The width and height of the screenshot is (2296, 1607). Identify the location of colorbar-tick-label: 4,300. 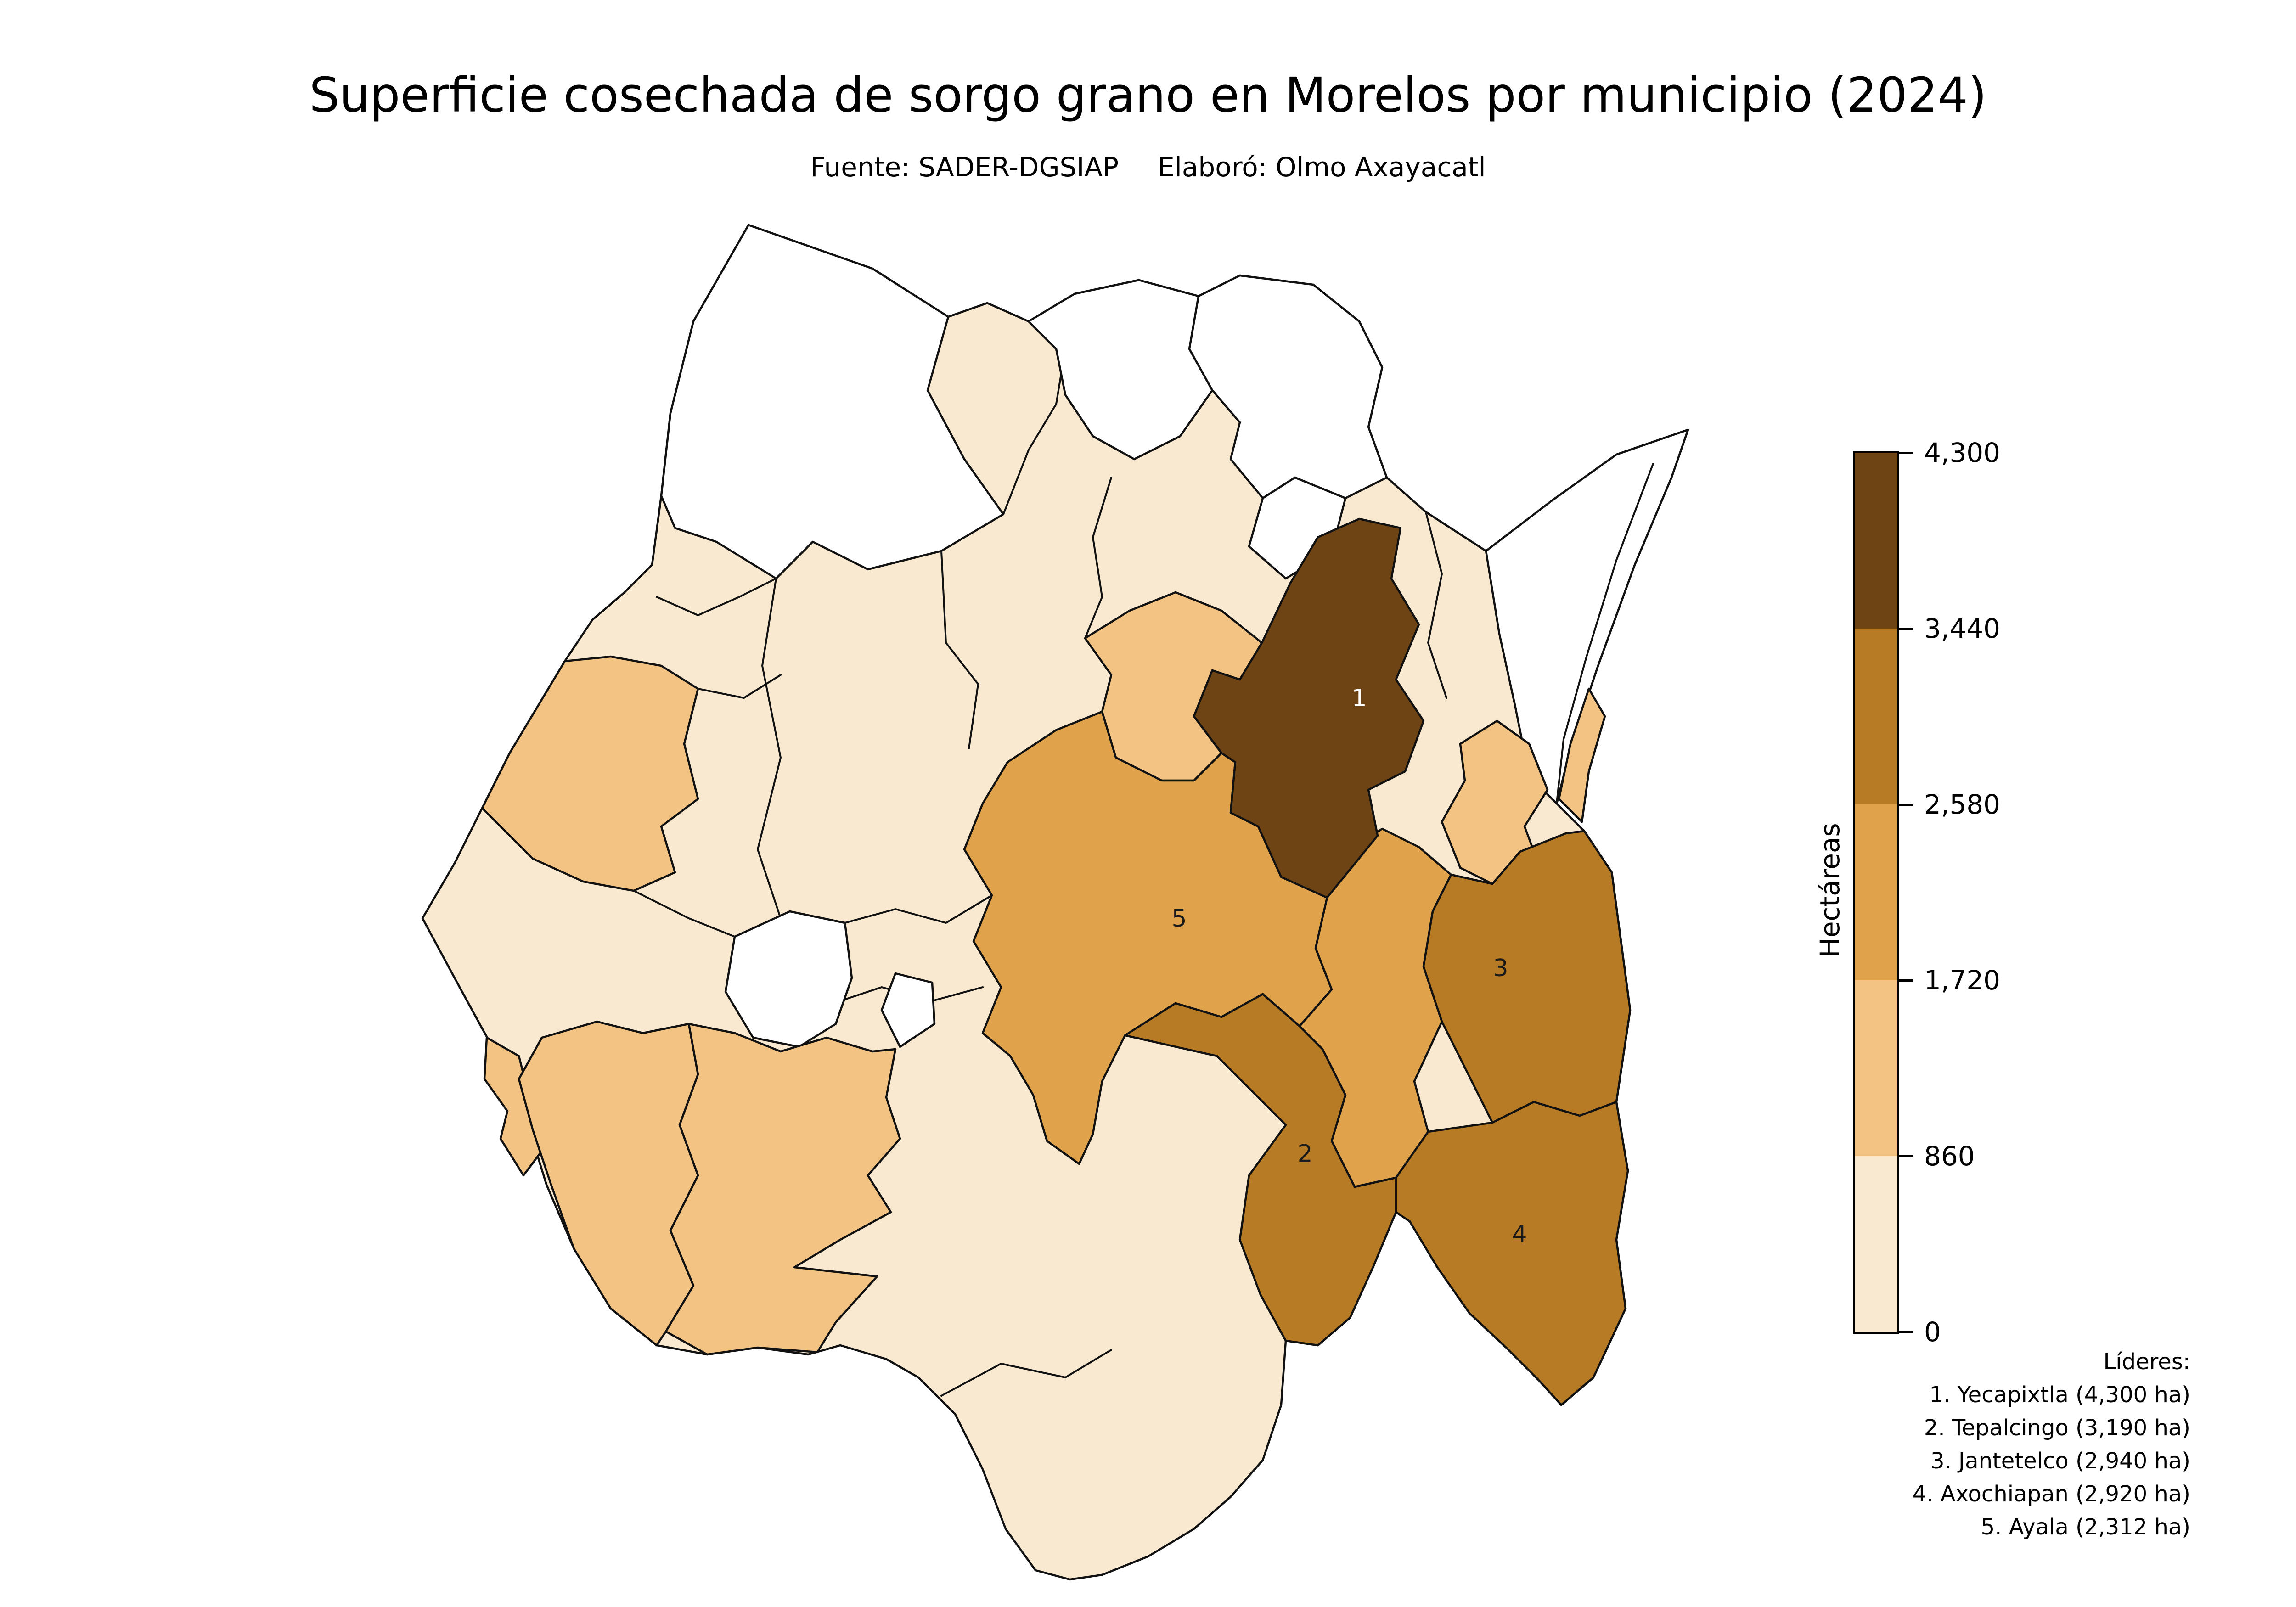
(1963, 452).